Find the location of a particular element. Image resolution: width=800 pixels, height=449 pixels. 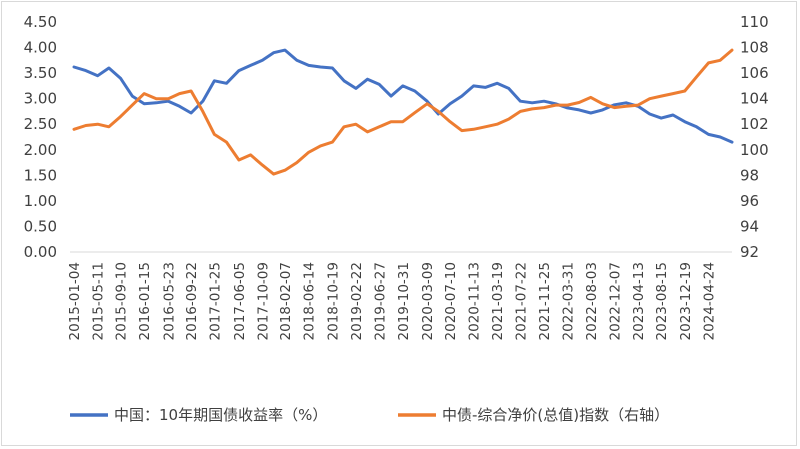

x-tick-label: 2016-05-23 is located at coordinates (169, 301).